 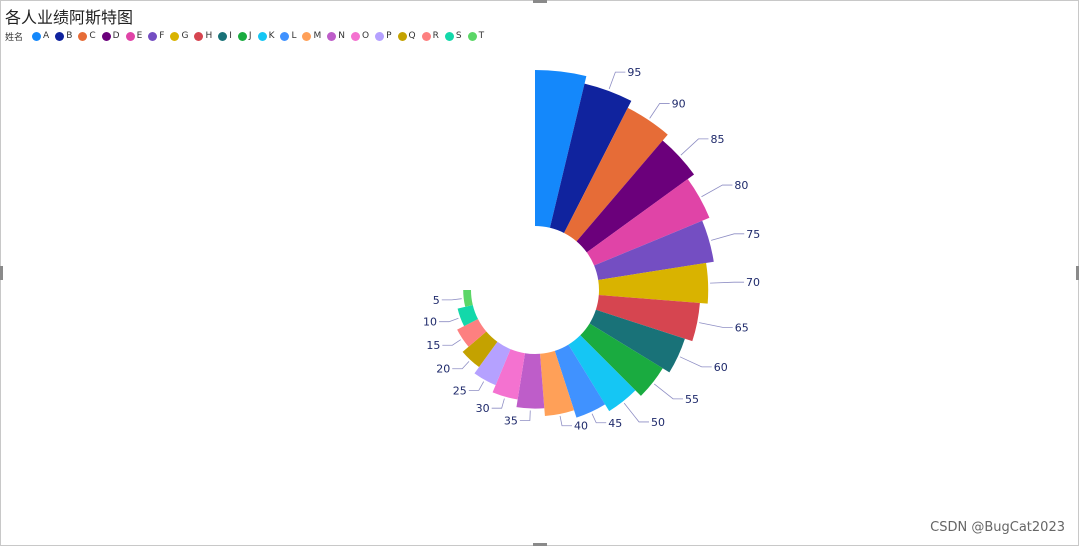 I want to click on legend-item-n: N, so click(x=336, y=36).